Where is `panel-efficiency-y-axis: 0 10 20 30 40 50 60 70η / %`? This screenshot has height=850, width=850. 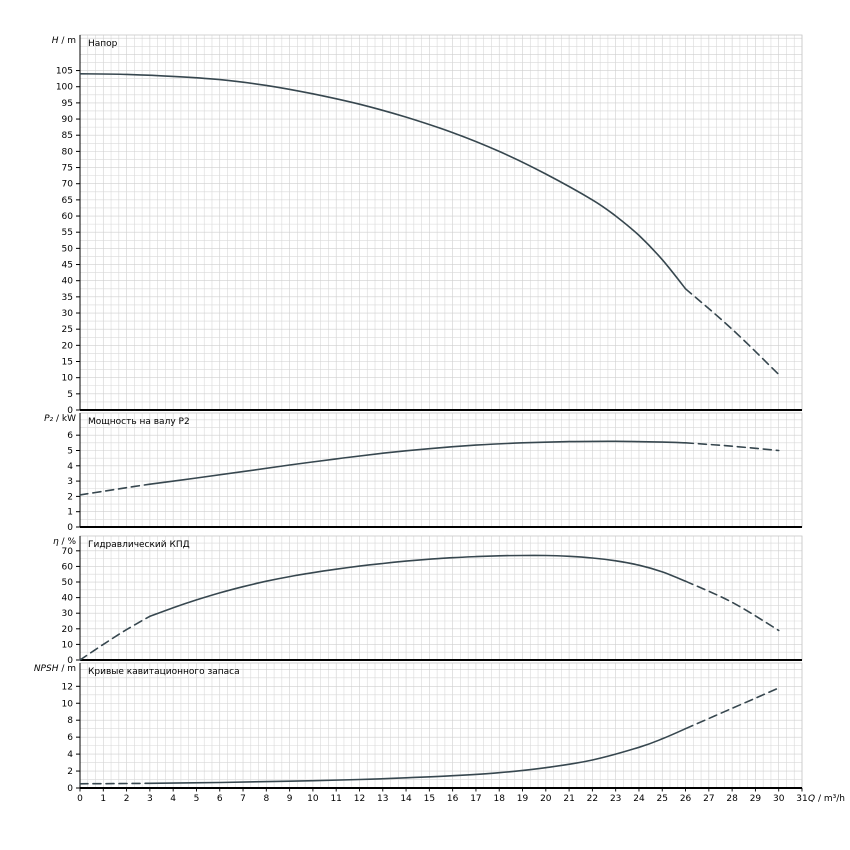 panel-efficiency-y-axis: 0 10 20 30 40 50 60 70η / % is located at coordinates (67, 601).